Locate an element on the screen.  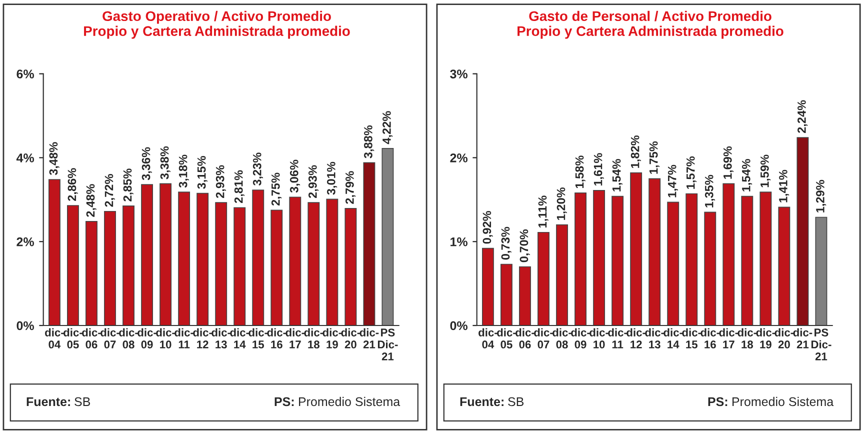
data-label: 0,92% is located at coordinates (487, 227).